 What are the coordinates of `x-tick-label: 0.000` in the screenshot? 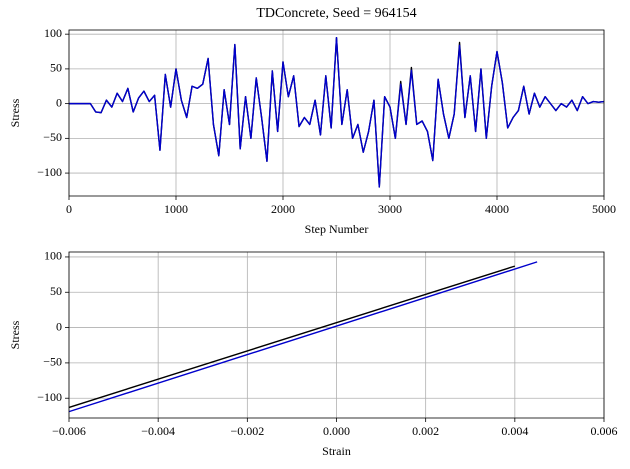 It's located at (336, 431).